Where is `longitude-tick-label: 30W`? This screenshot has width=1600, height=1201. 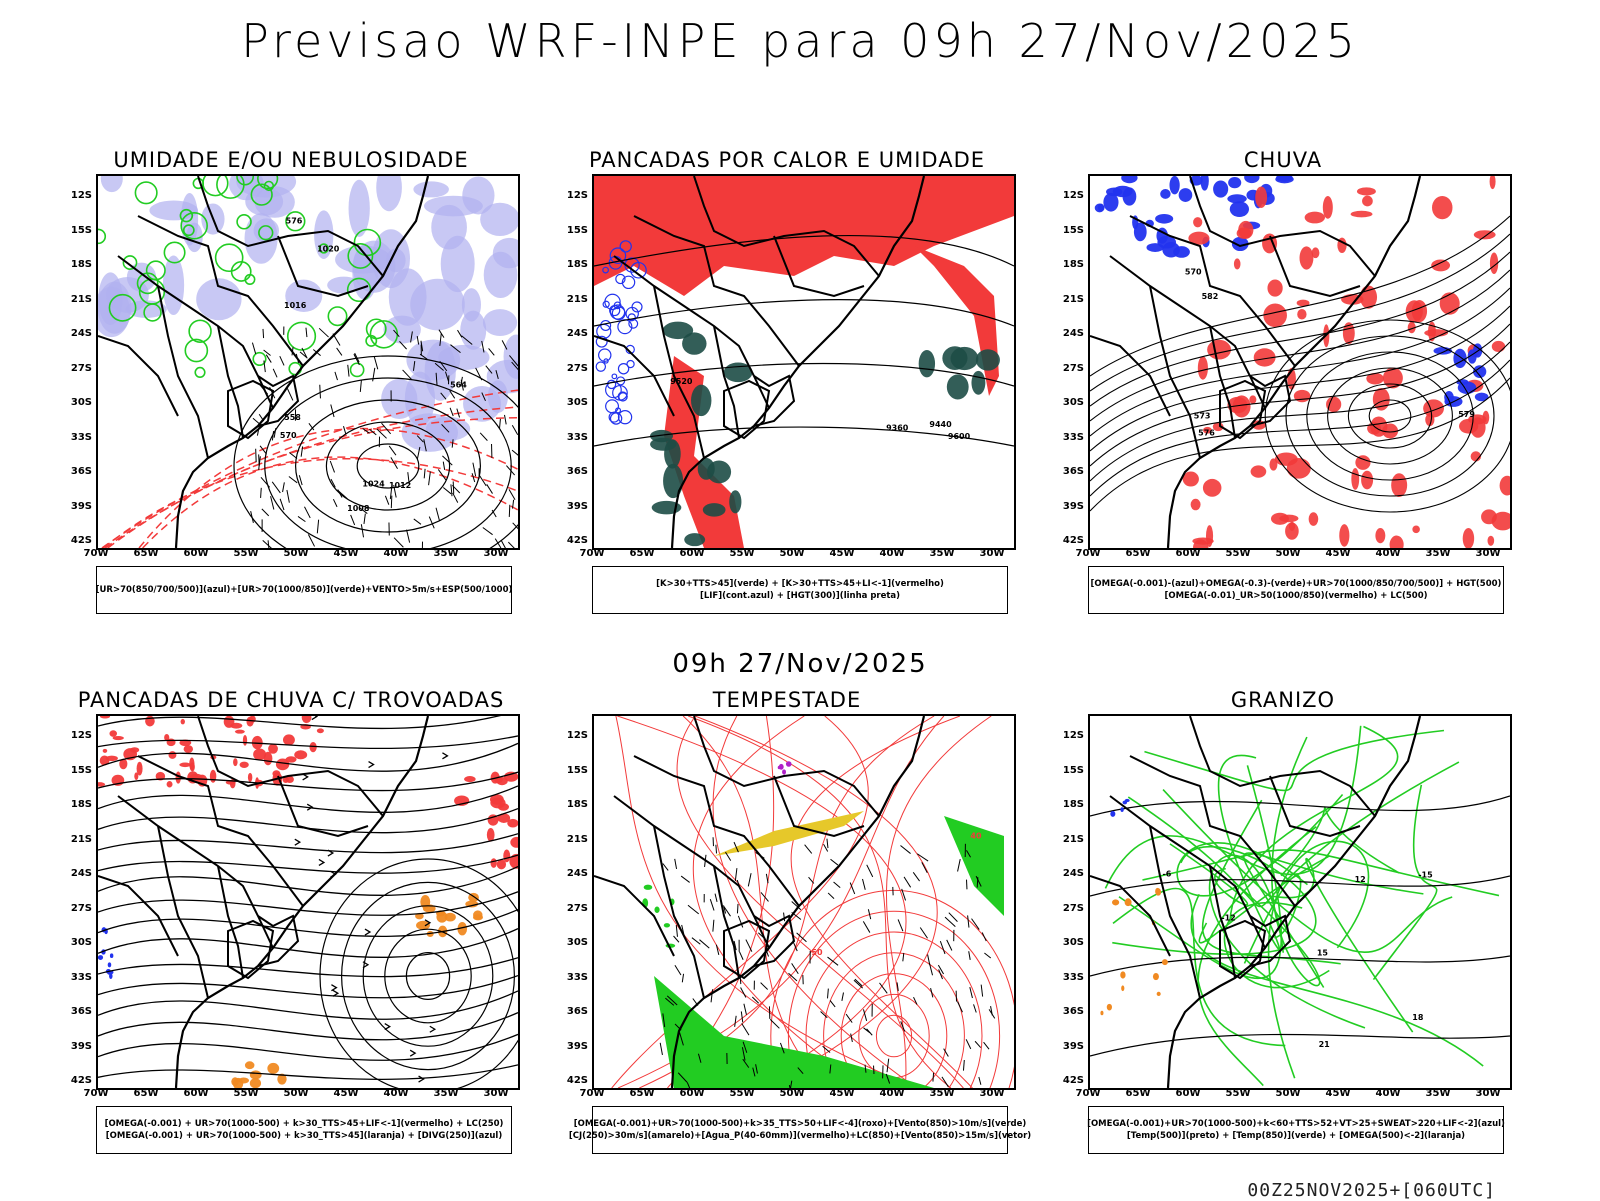
longitude-tick-label: 30W is located at coordinates (1488, 553).